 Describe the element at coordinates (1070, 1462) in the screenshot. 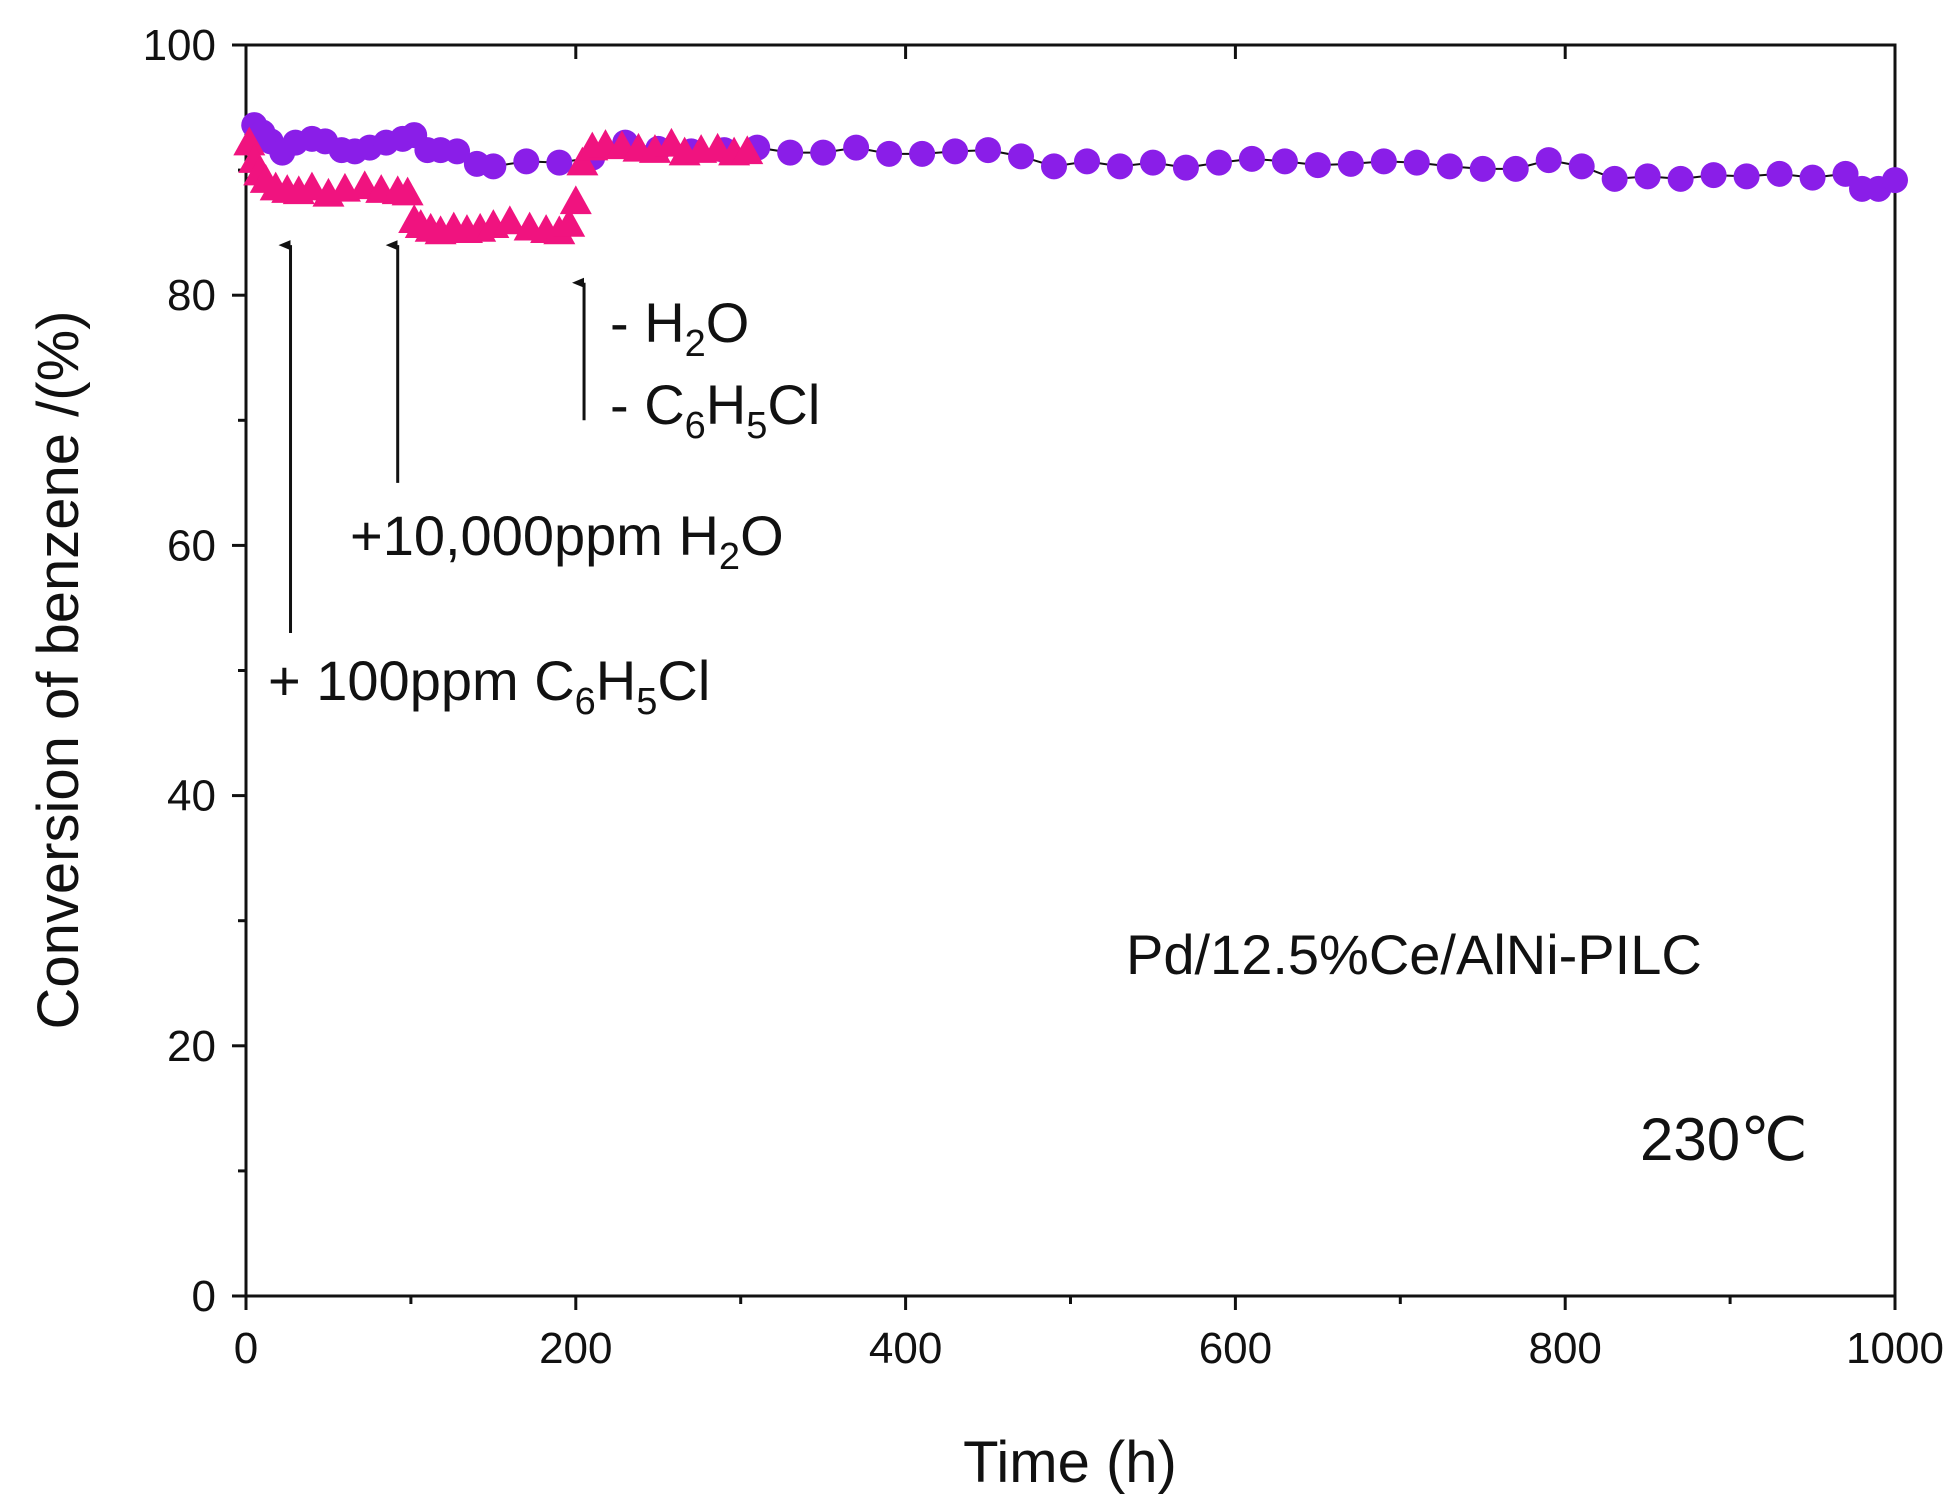

I see `x-axis-title: Time (h)` at that location.